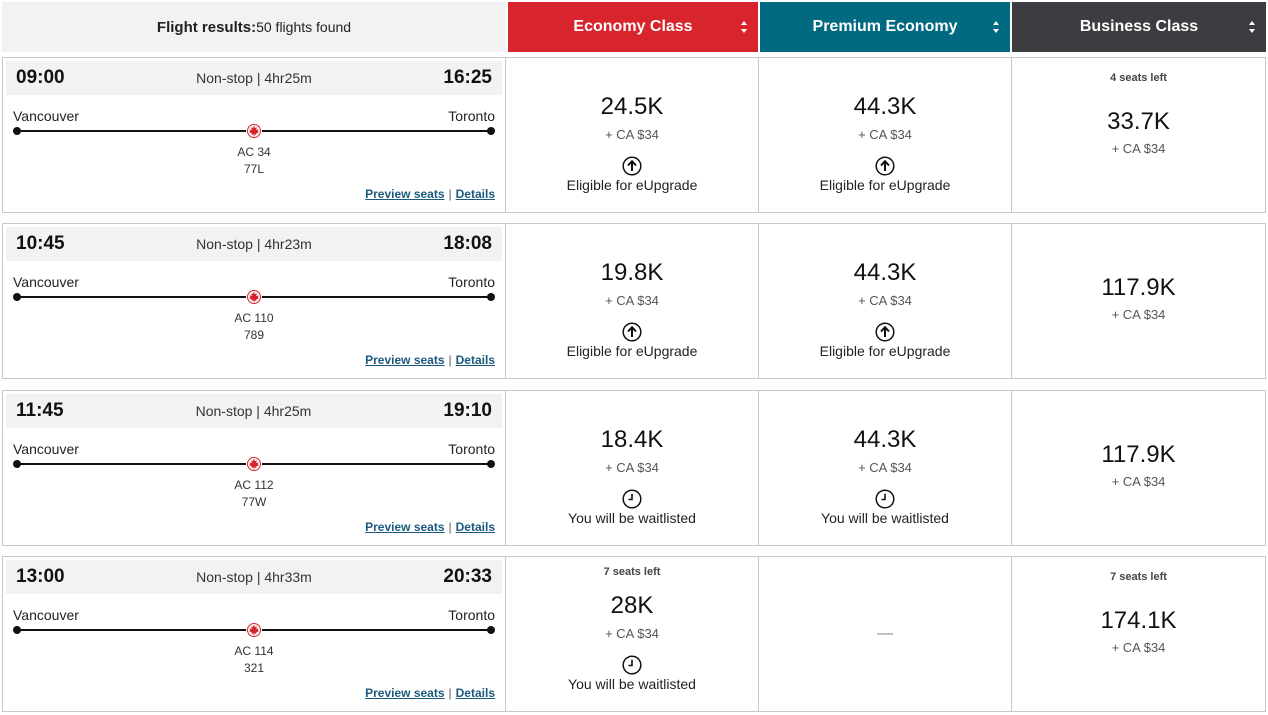  What do you see at coordinates (254, 282) in the screenshot?
I see `route-cities: Vancouver Toronto` at bounding box center [254, 282].